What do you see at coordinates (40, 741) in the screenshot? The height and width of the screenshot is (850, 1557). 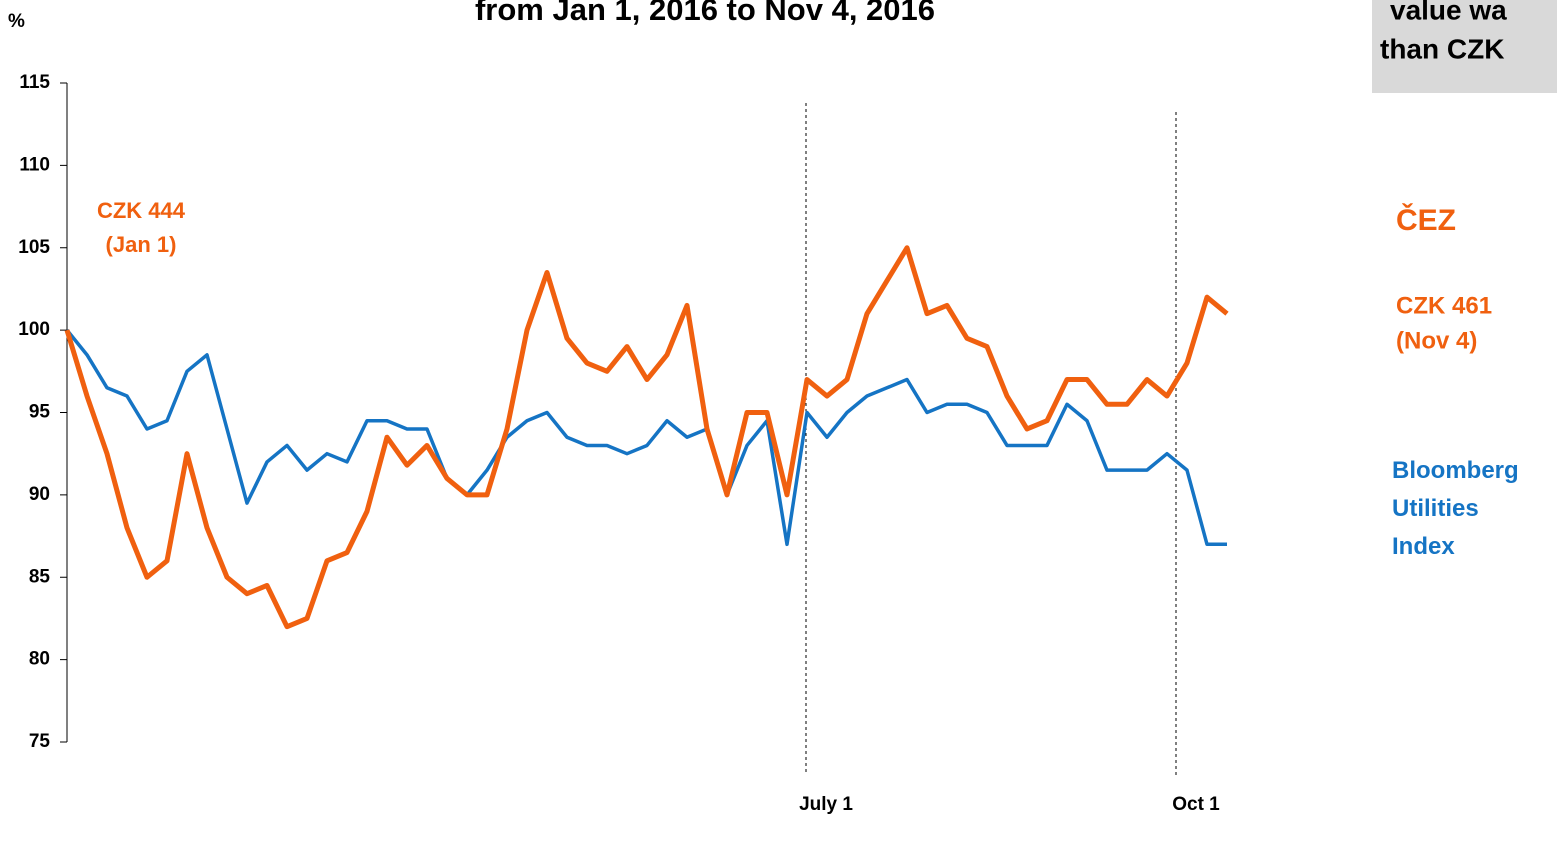 I see `y-tick-label: 75` at bounding box center [40, 741].